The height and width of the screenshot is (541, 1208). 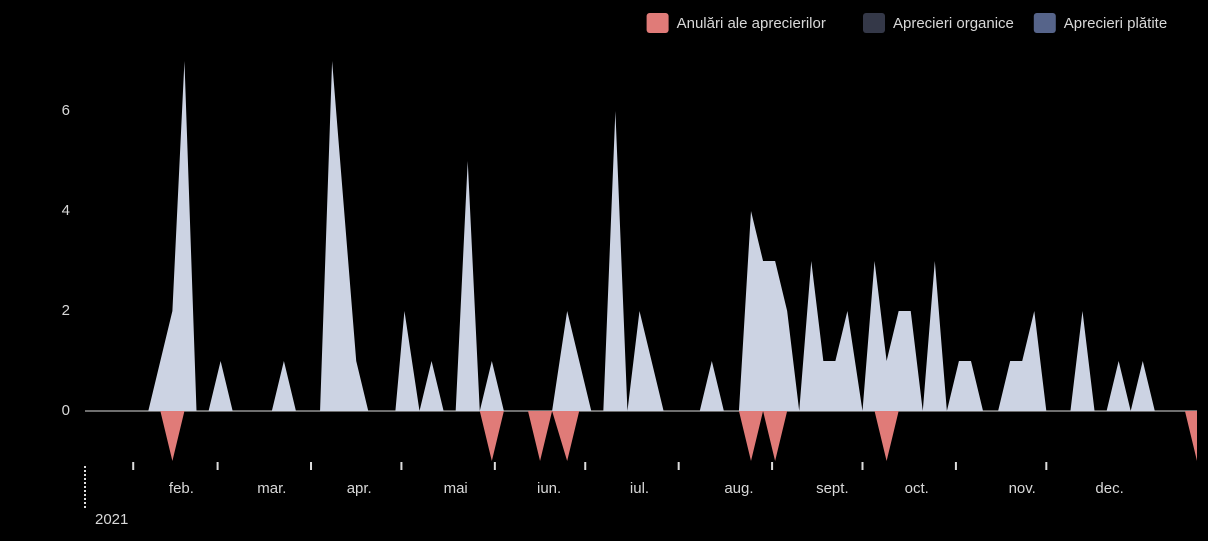 I want to click on legend-label: Anulări ale aprecierilor, so click(x=751, y=23).